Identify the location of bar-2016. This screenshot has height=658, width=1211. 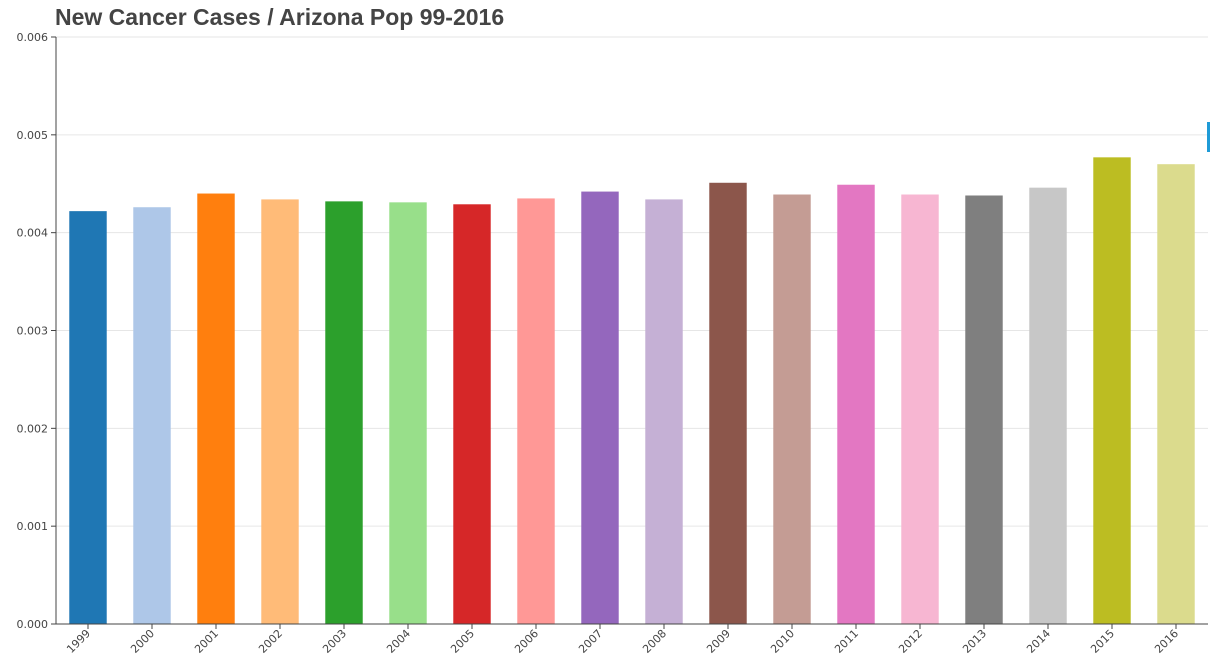
(1176, 394).